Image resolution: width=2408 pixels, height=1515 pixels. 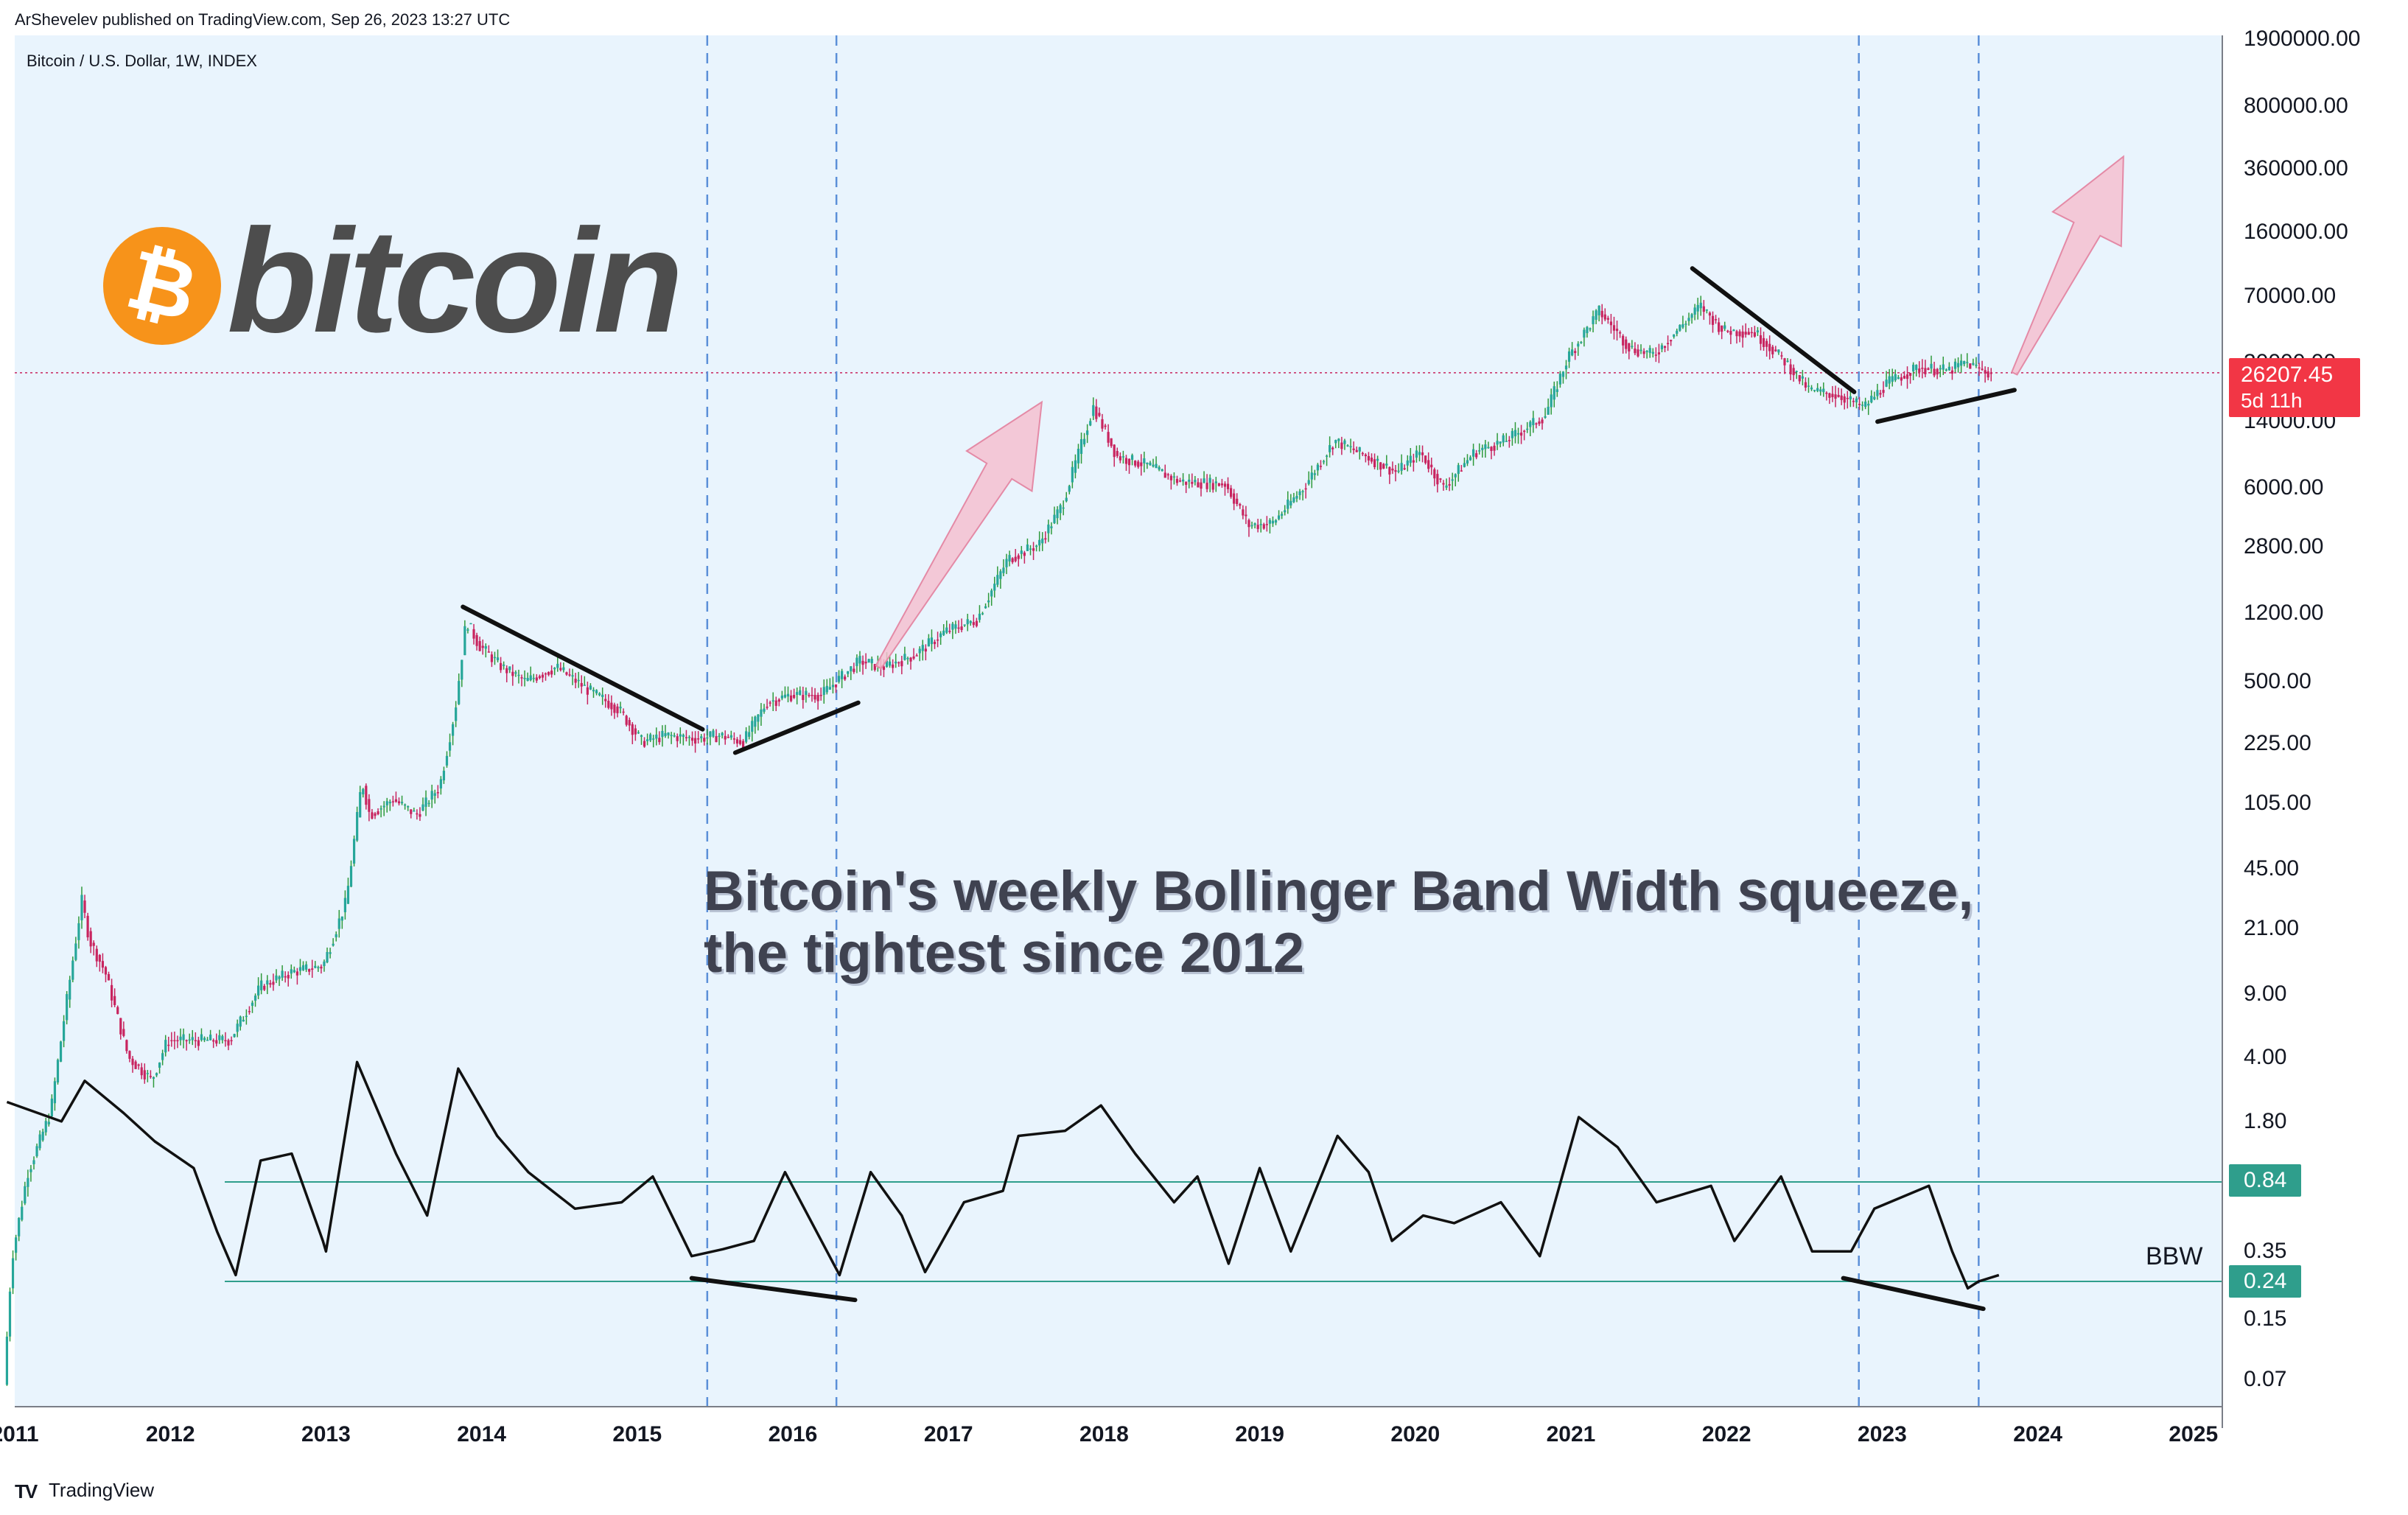 What do you see at coordinates (1726, 1434) in the screenshot?
I see `x-tick-label: 2022` at bounding box center [1726, 1434].